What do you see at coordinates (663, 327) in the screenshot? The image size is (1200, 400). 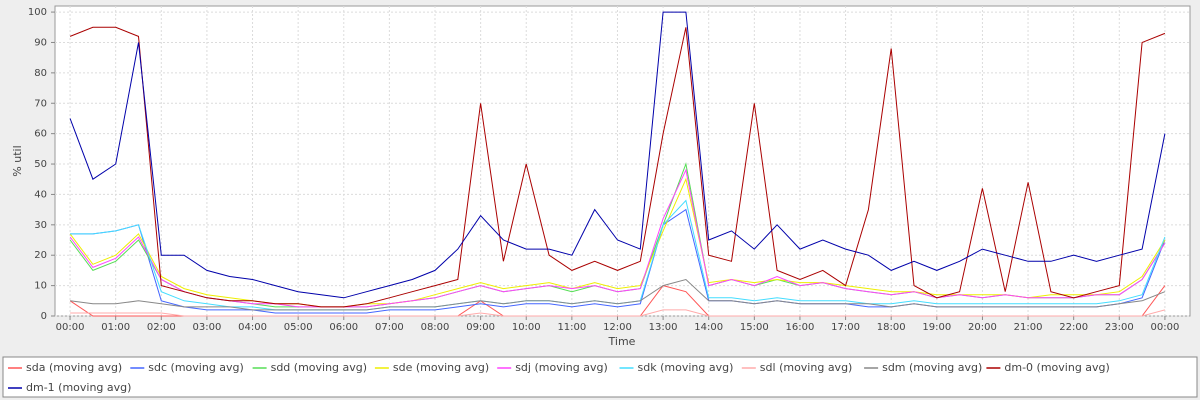 I see `x-tick-label: 13:00` at bounding box center [663, 327].